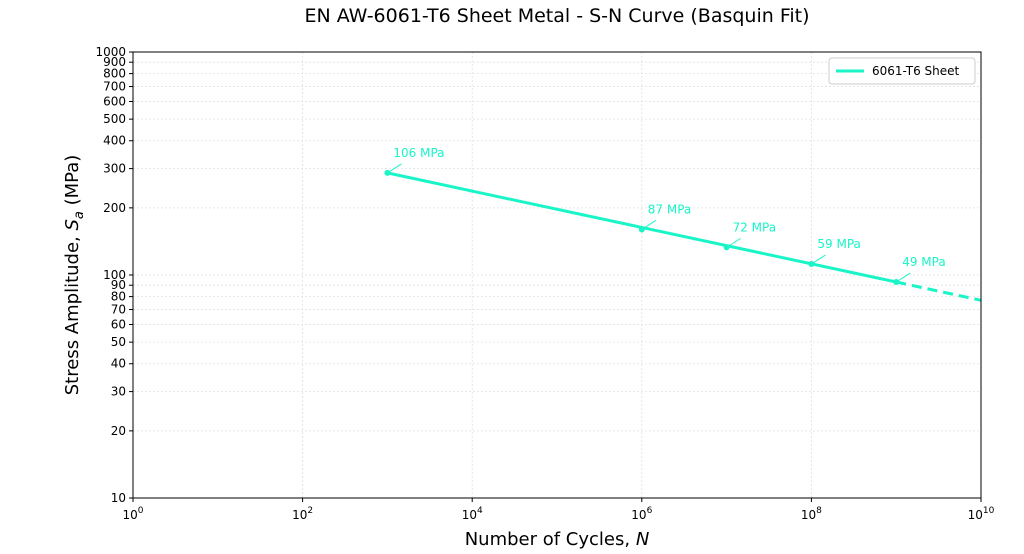  Describe the element at coordinates (302, 514) in the screenshot. I see `x-tick-label: 10²` at that location.